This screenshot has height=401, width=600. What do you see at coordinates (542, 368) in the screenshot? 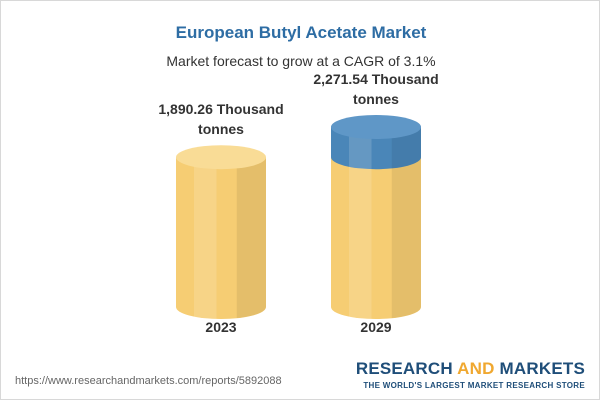
I see `logo-word: MARKETS` at bounding box center [542, 368].